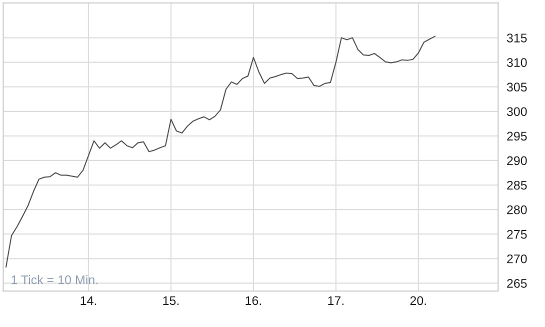 This screenshot has width=545, height=327. What do you see at coordinates (517, 259) in the screenshot?
I see `y-tick-label: 270` at bounding box center [517, 259].